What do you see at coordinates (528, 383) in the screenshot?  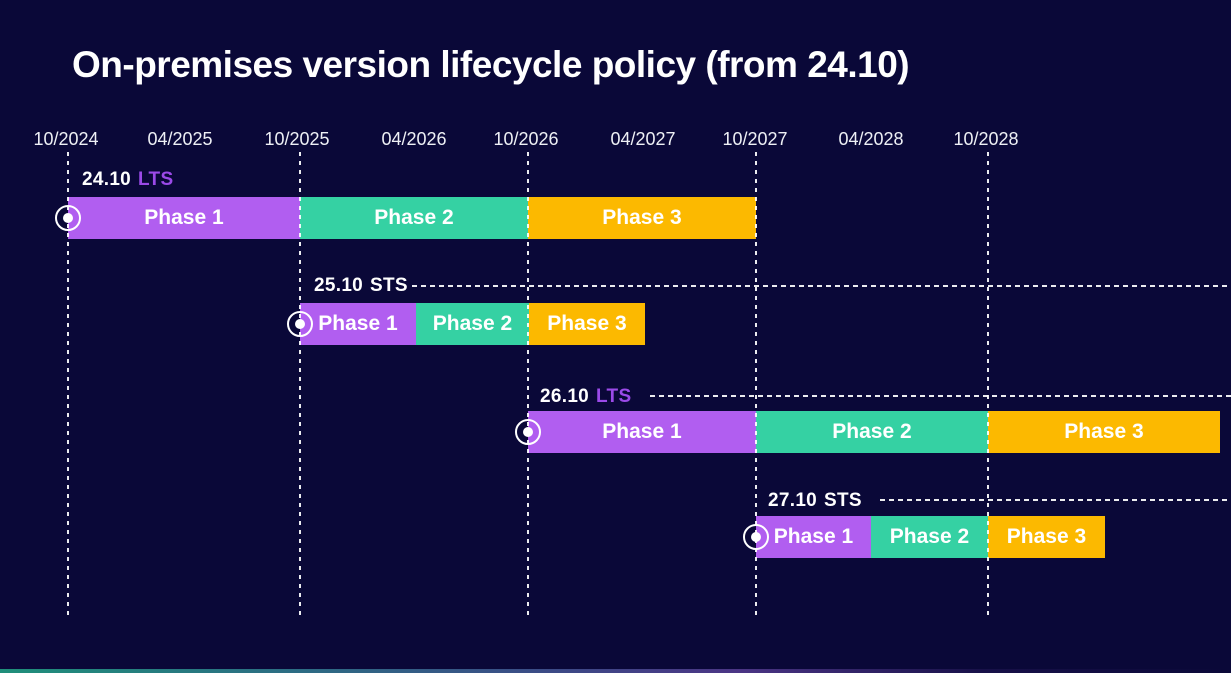 I see `gridline-10-2026` at bounding box center [528, 383].